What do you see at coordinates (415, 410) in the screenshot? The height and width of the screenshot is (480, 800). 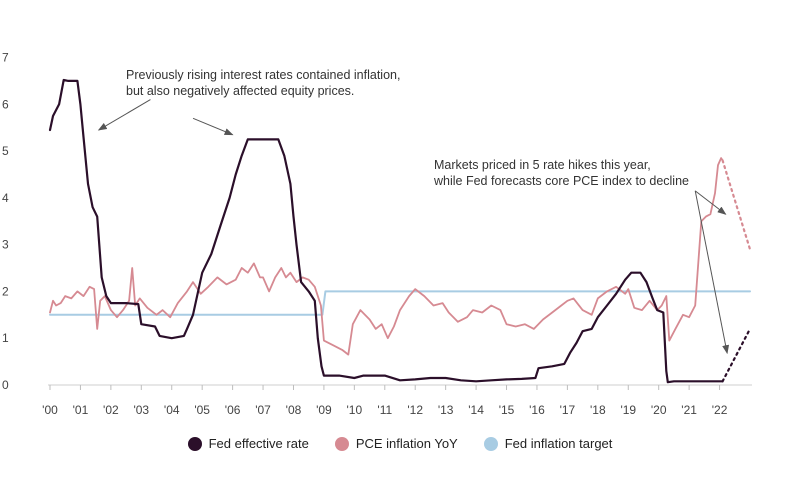 I see `x-tick-label-2012: '12` at bounding box center [415, 410].